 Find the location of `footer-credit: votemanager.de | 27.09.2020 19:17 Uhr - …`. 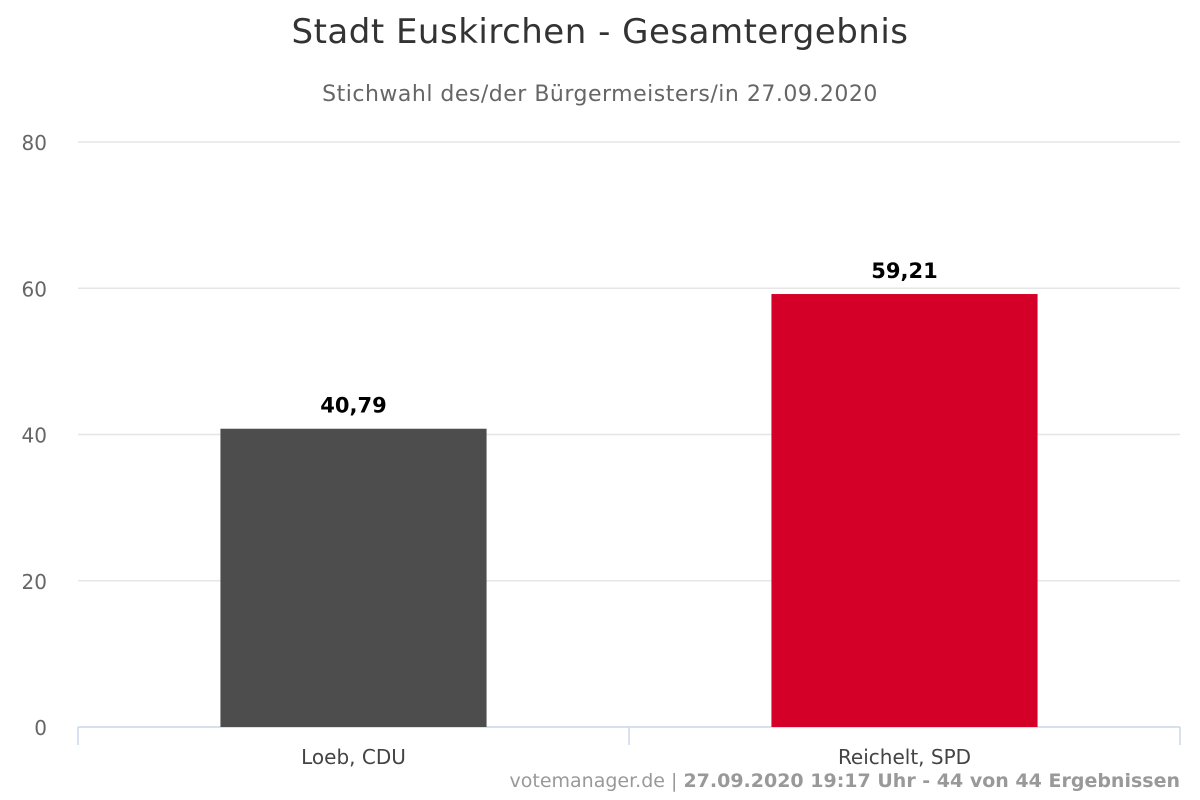

footer-credit: votemanager.de | 27.09.2020 19:17 Uhr - … is located at coordinates (845, 781).